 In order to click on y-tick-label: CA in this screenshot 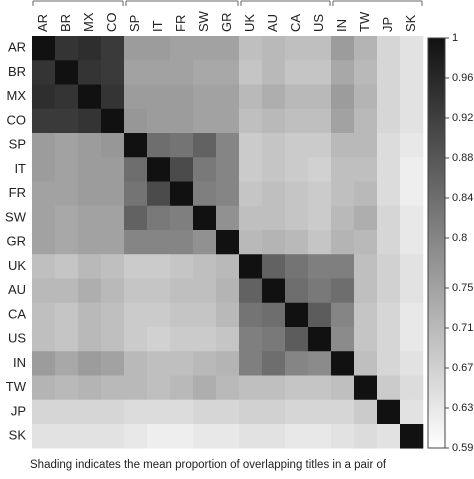, I will do `click(17, 313)`.